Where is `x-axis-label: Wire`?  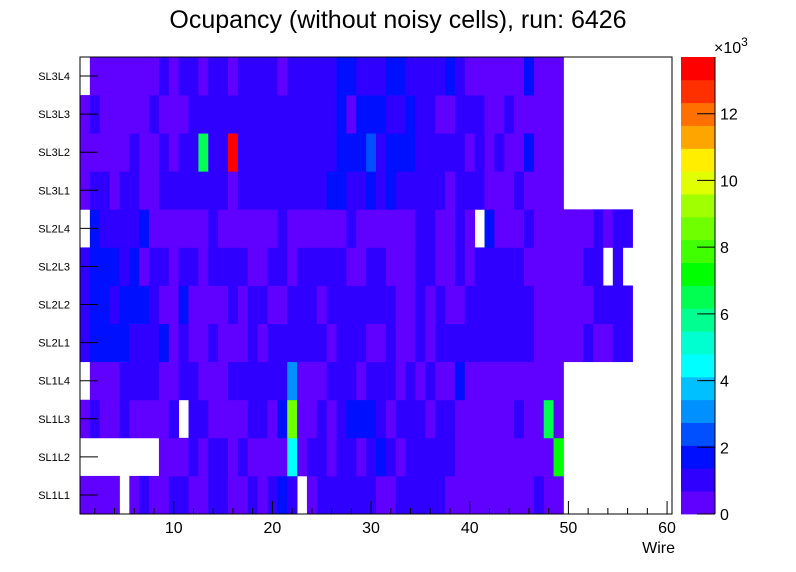 x-axis-label: Wire is located at coordinates (658, 548).